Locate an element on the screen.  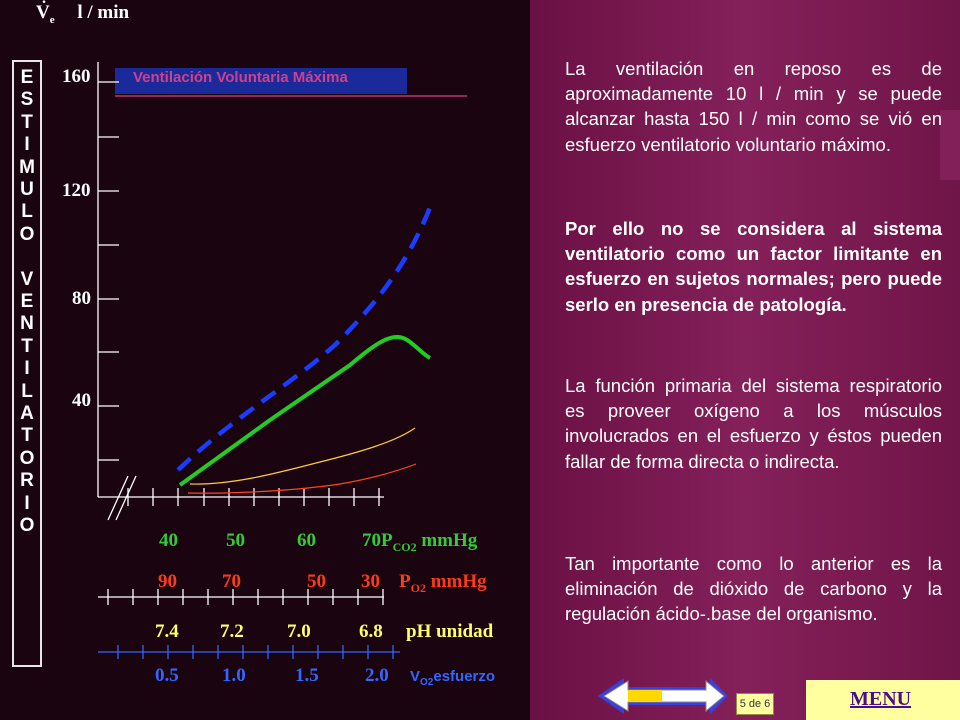
po2-tick: 50 is located at coordinates (316, 581).